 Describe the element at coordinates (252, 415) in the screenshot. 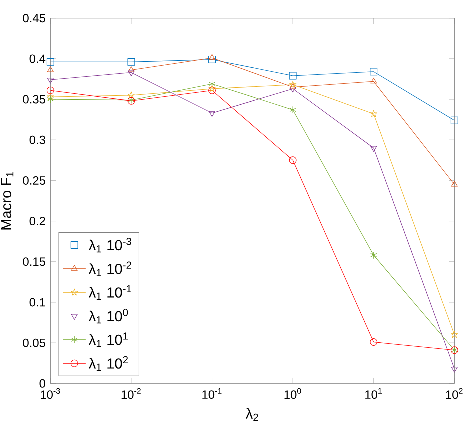

I see `x-axis-title: λ$_{2}$` at that location.